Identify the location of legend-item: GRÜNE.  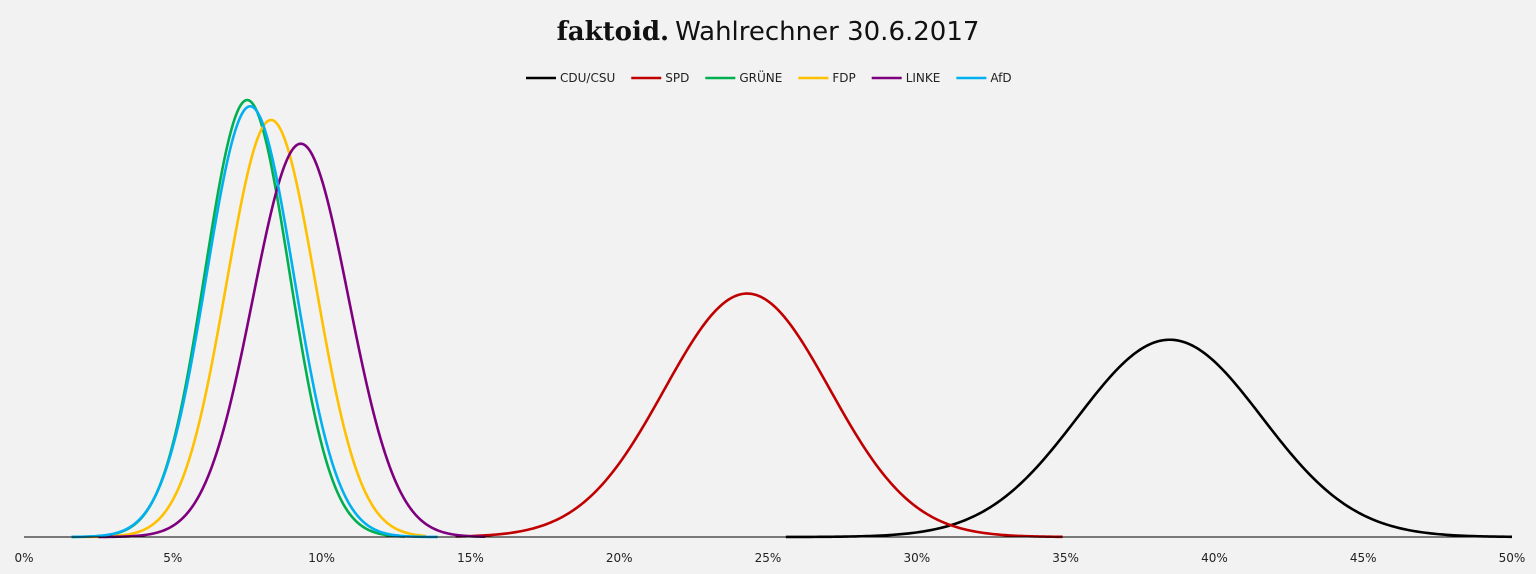
(743, 77).